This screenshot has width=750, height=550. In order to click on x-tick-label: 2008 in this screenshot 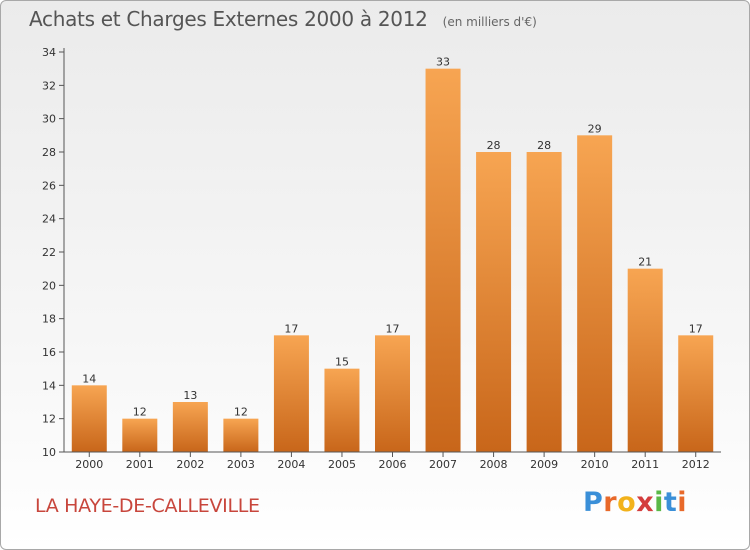, I will do `click(494, 464)`.